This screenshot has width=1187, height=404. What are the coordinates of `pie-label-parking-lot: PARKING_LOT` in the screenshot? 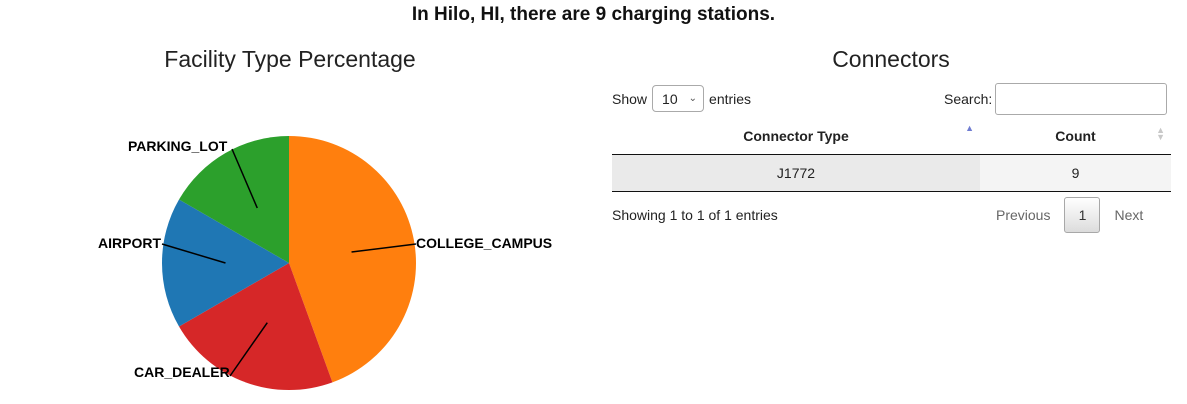 It's located at (178, 146).